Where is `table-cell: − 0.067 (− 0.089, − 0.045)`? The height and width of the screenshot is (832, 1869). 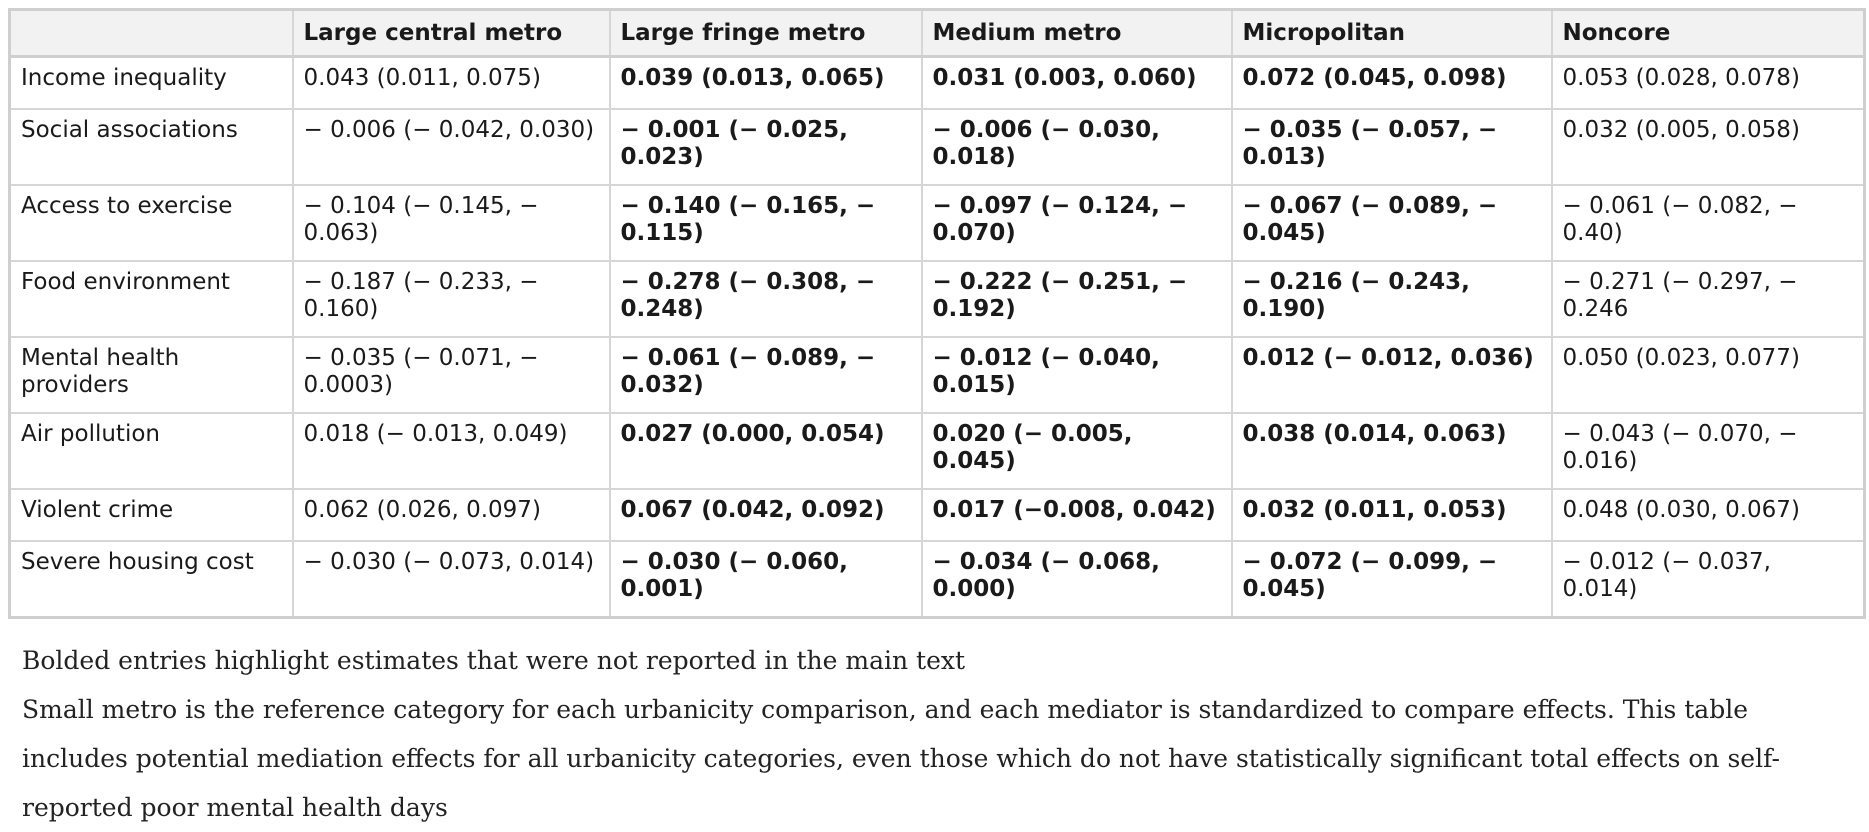
table-cell: − 0.067 (− 0.089, − 0.045) is located at coordinates (1391, 223).